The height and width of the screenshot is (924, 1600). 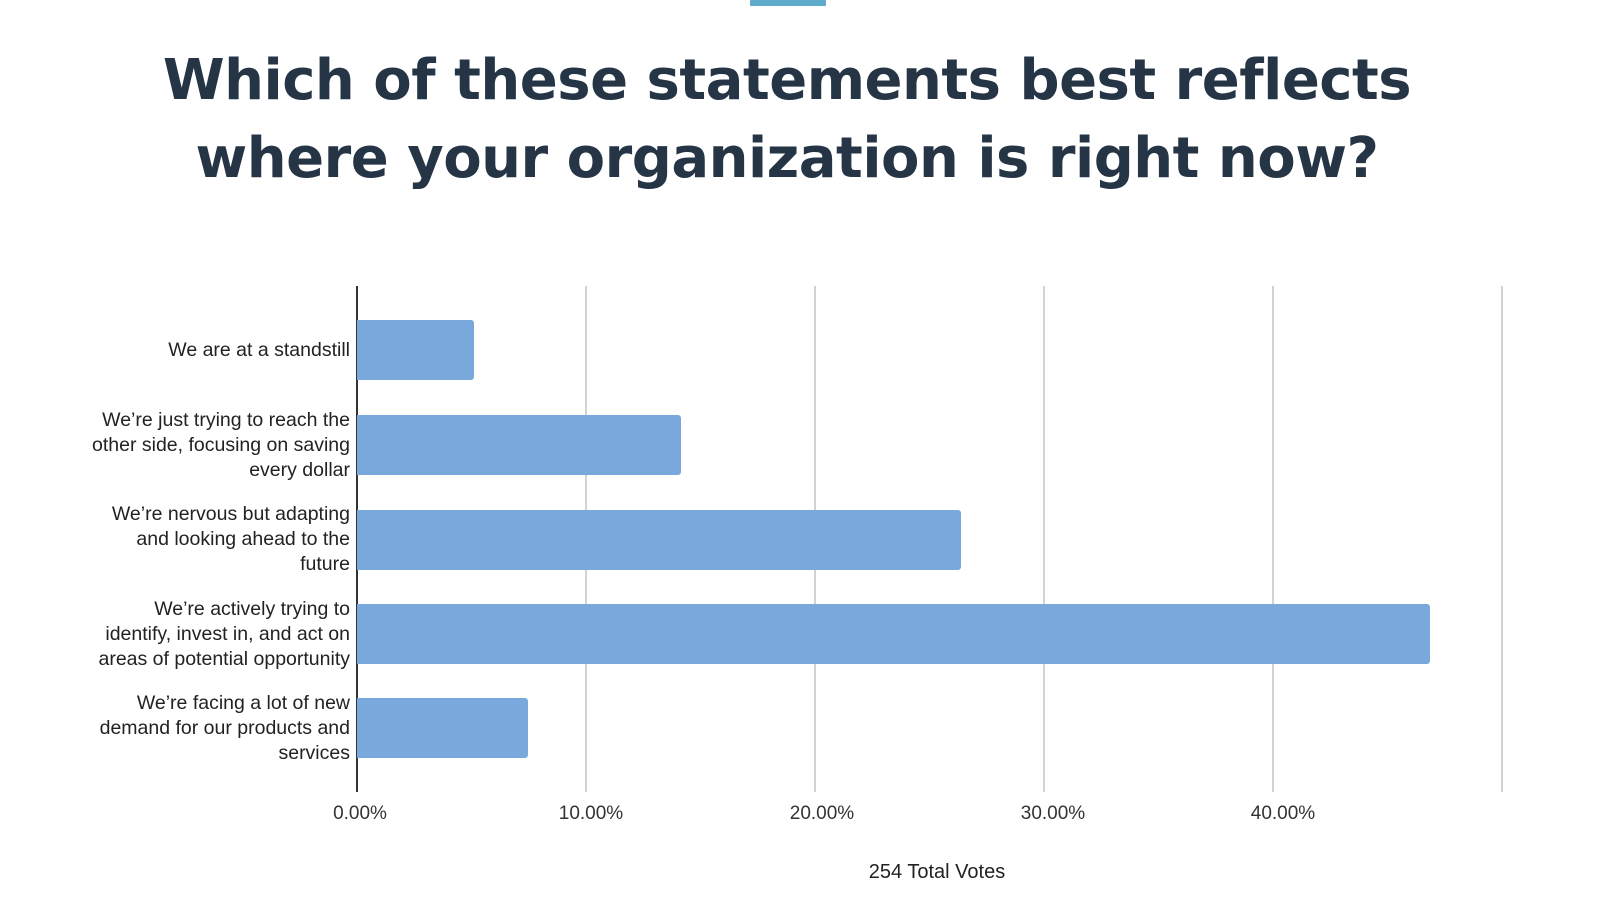 I want to click on label-line: every dollar, so click(x=299, y=470).